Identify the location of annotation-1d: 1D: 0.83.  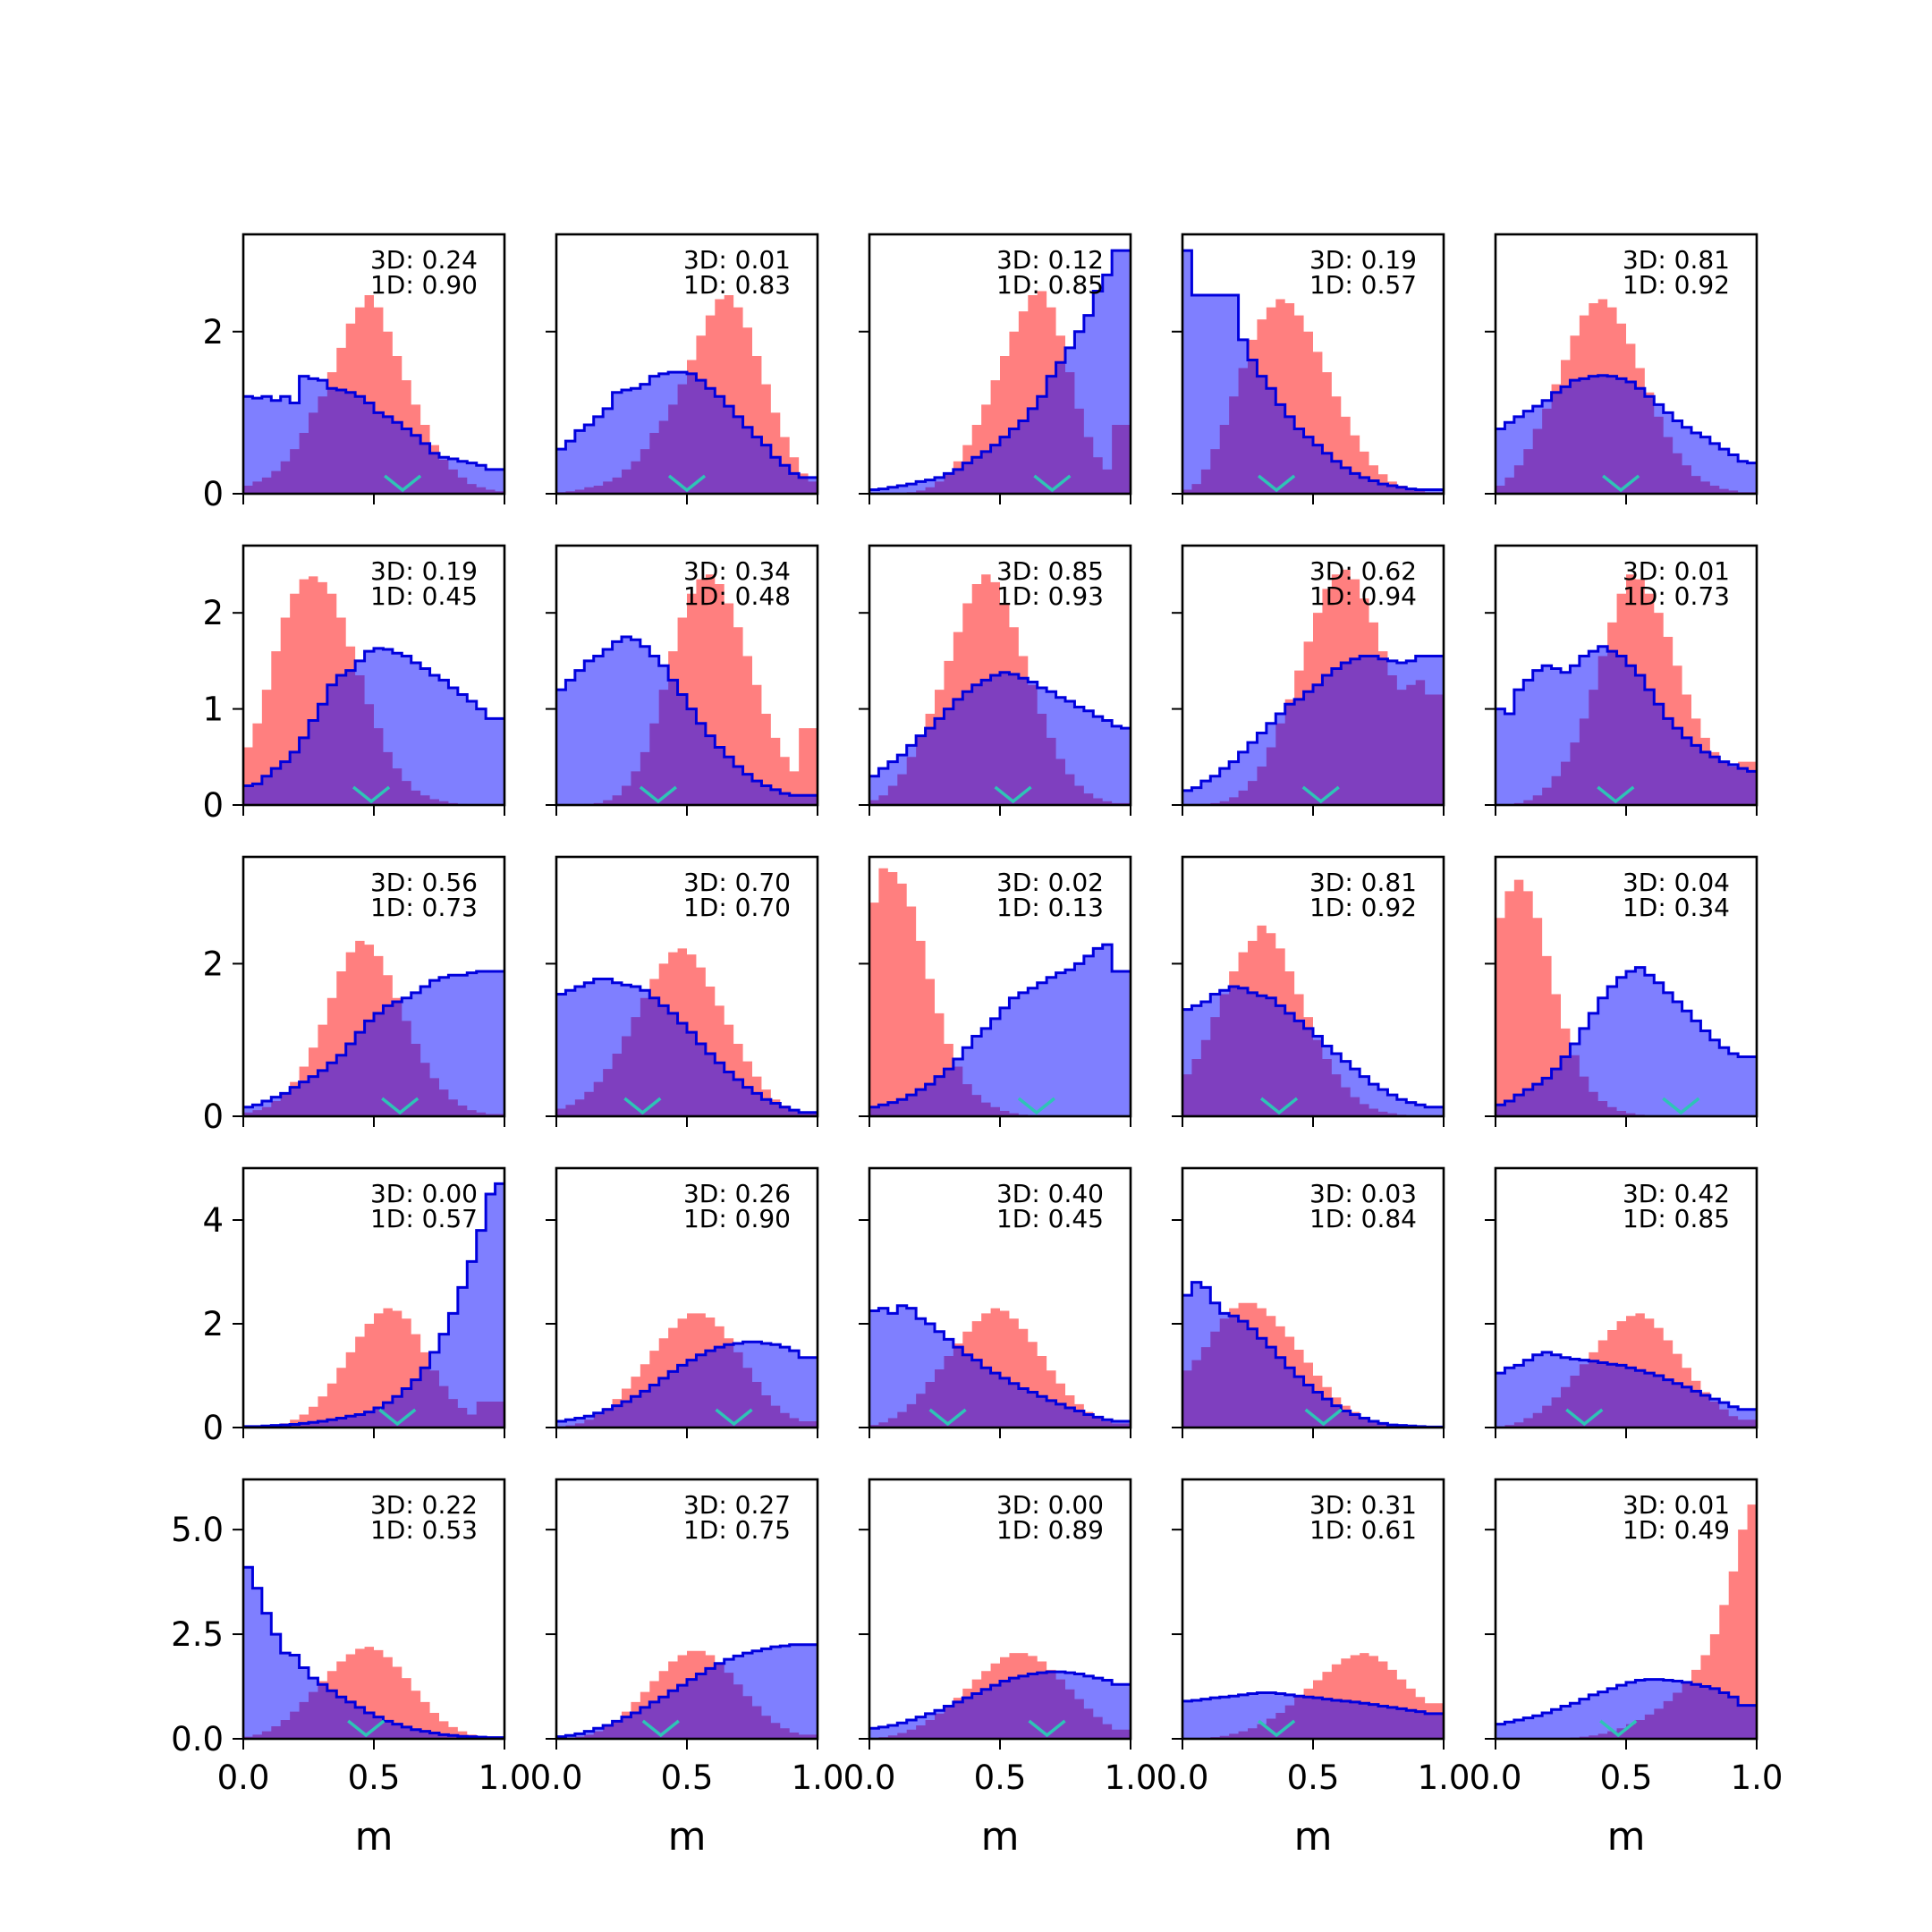
(737, 285).